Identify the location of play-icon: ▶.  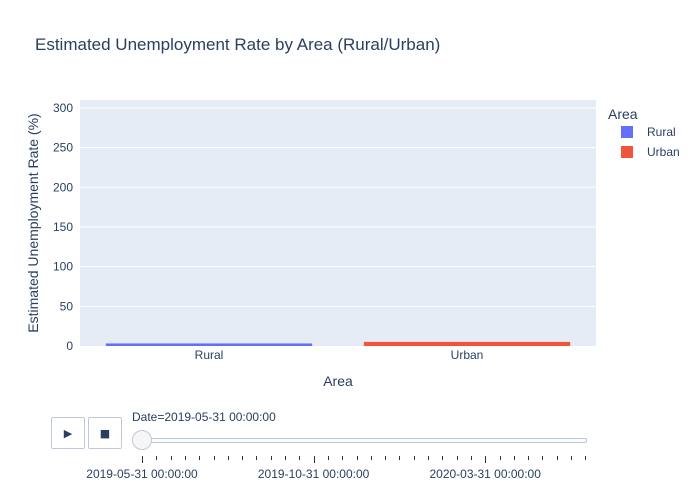
(68, 433).